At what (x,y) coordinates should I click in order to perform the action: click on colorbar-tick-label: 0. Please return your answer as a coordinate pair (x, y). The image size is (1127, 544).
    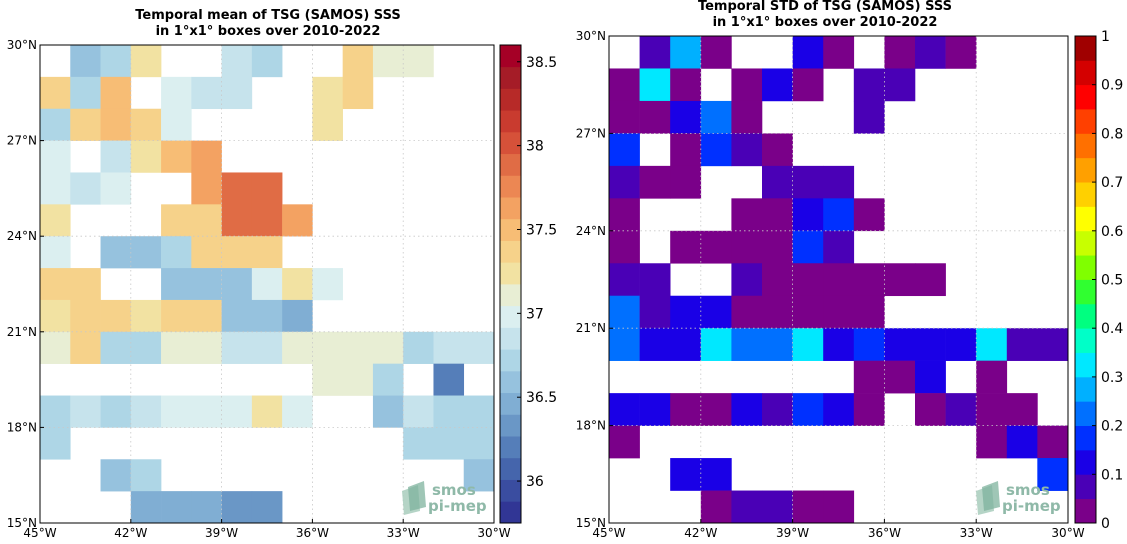
    Looking at the image, I should click on (1105, 524).